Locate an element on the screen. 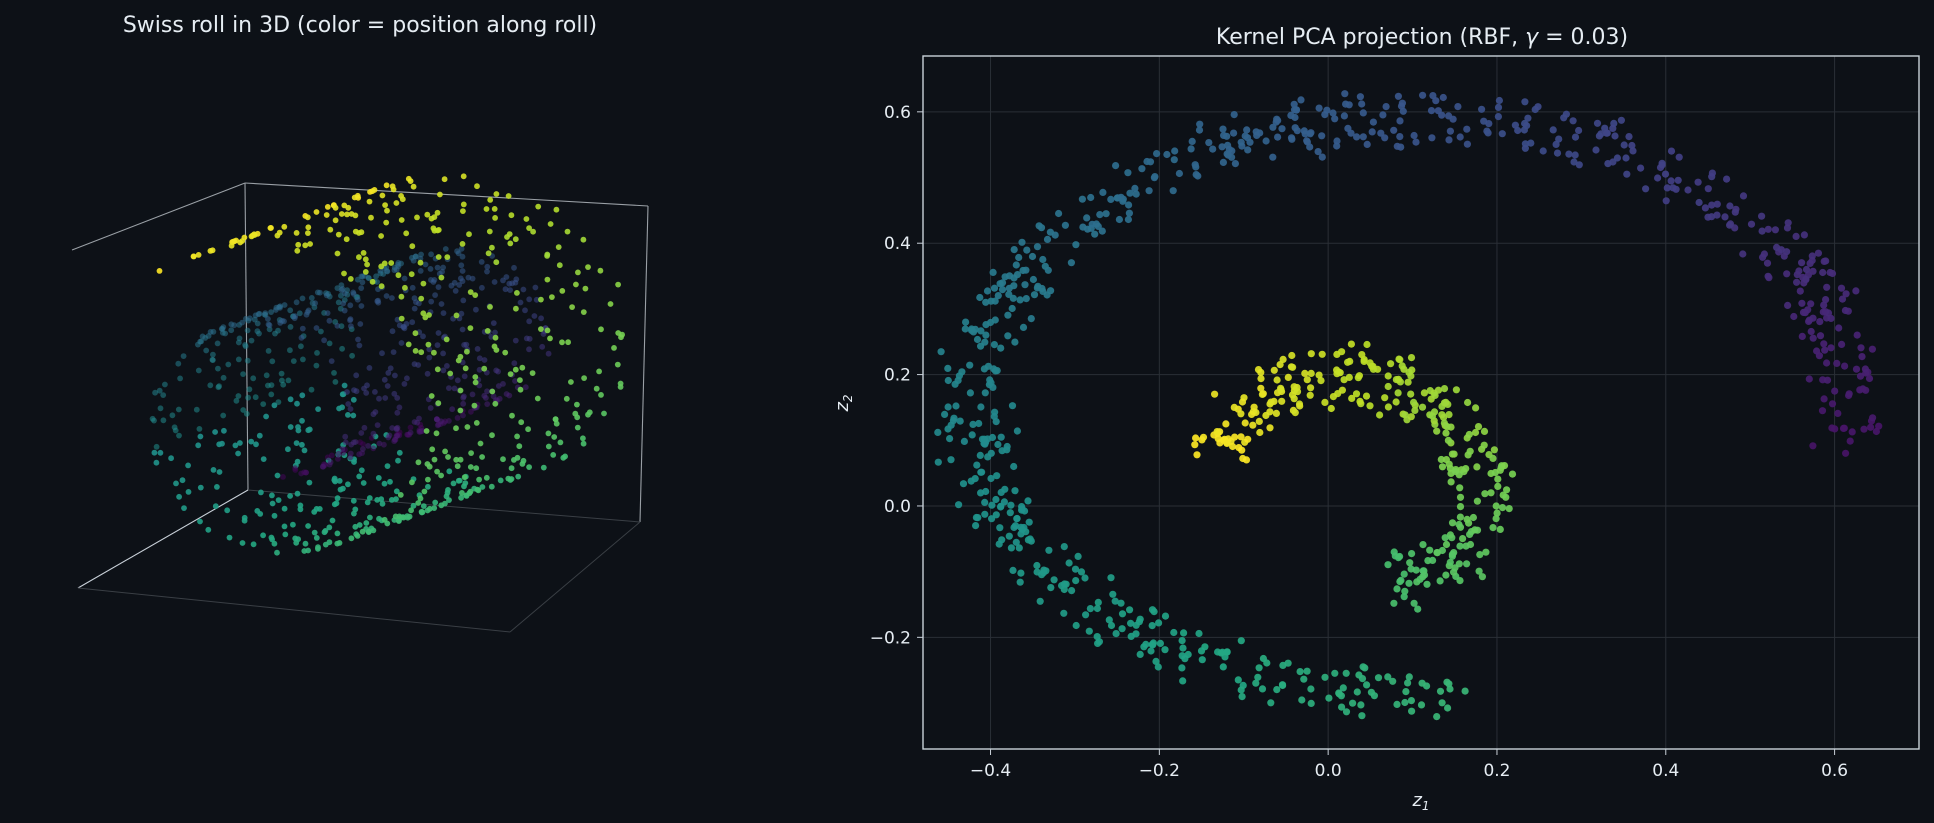  3d-box-front-edges is located at coordinates (359, 577).